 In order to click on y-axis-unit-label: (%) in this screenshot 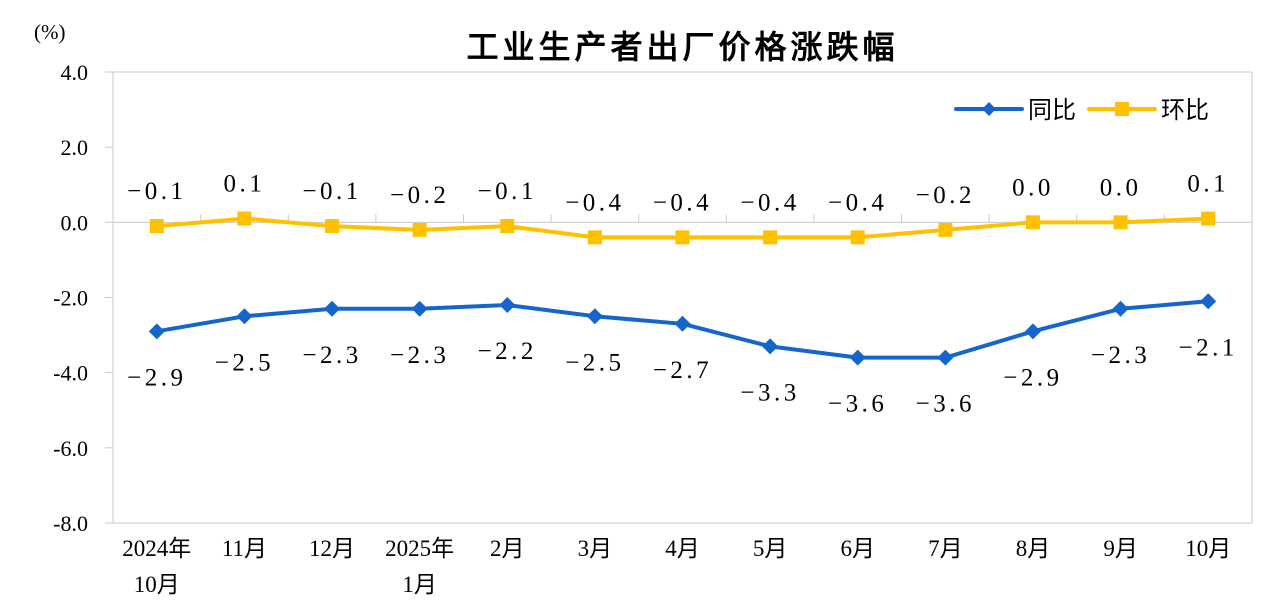, I will do `click(50, 32)`.